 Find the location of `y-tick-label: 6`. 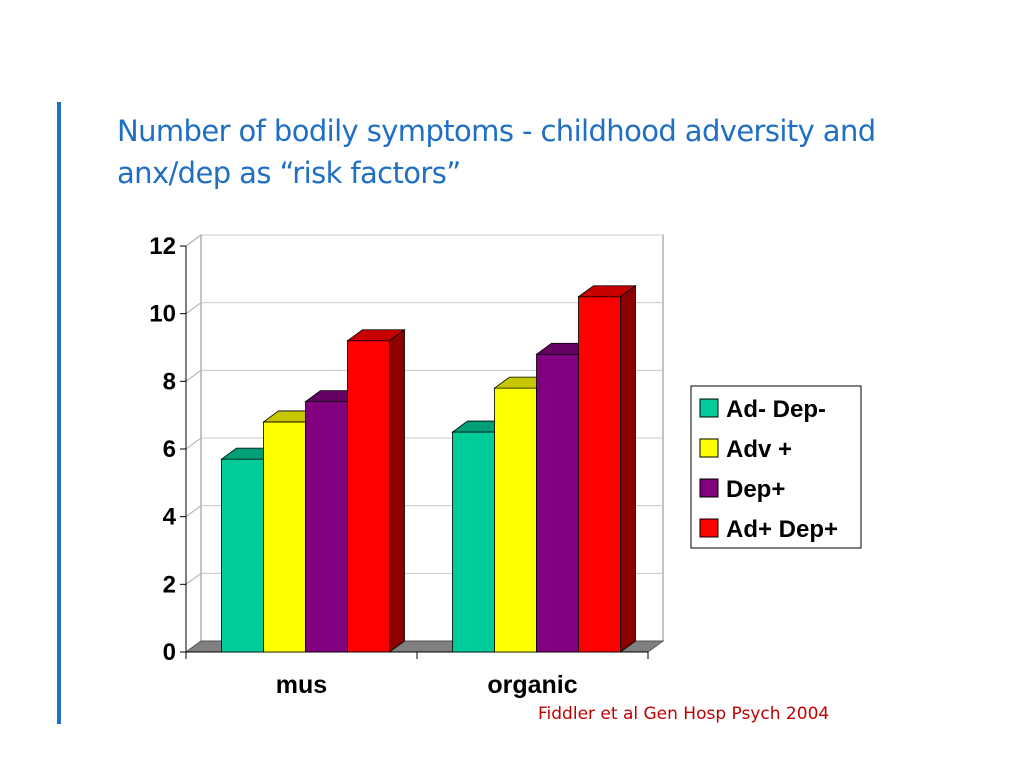

y-tick-label: 6 is located at coordinates (169, 449).